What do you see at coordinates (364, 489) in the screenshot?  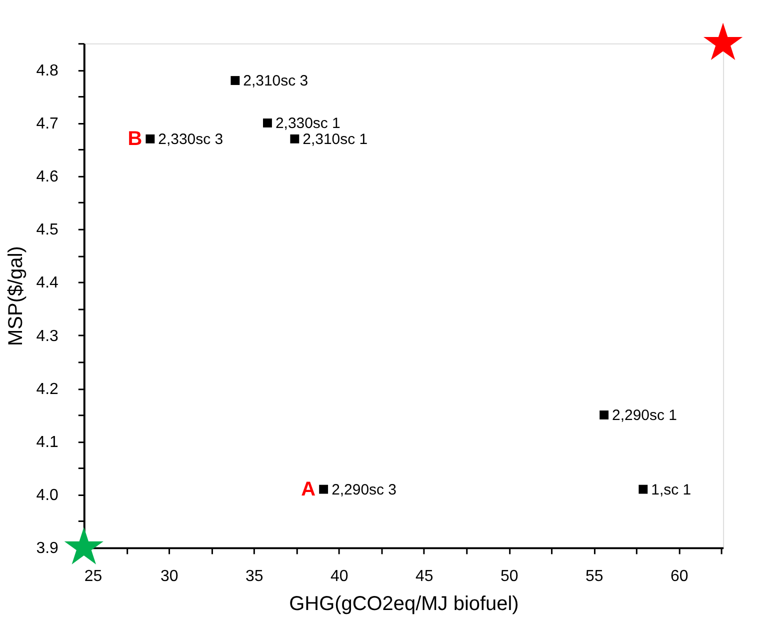 I see `data-label: 2,290sc 3` at bounding box center [364, 489].